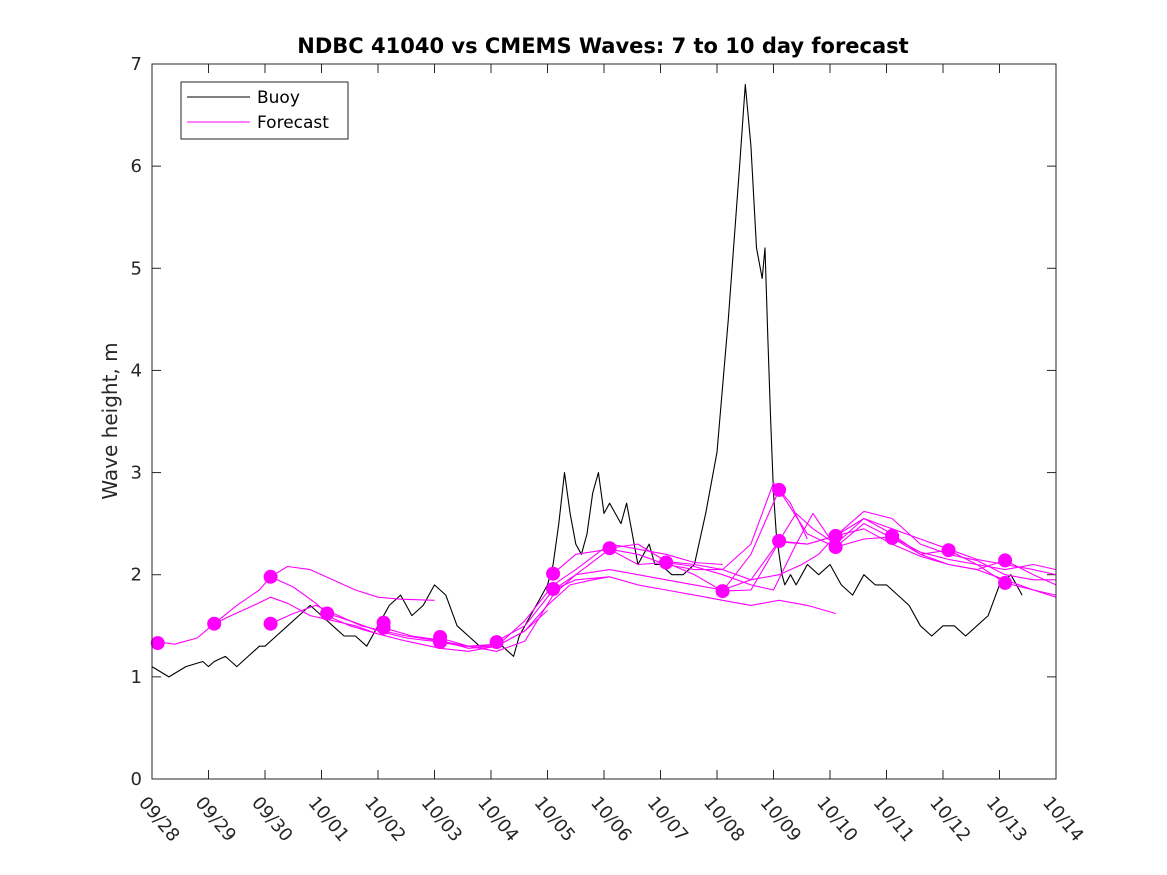  I want to click on legend-buoy-label: Buoy, so click(278, 98).